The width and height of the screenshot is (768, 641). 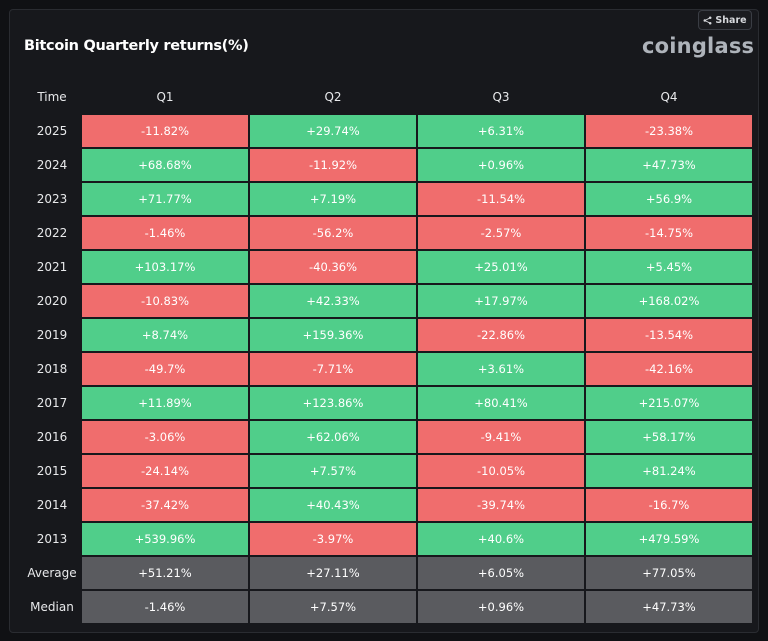 What do you see at coordinates (165, 471) in the screenshot?
I see `return-cell: -24.14%` at bounding box center [165, 471].